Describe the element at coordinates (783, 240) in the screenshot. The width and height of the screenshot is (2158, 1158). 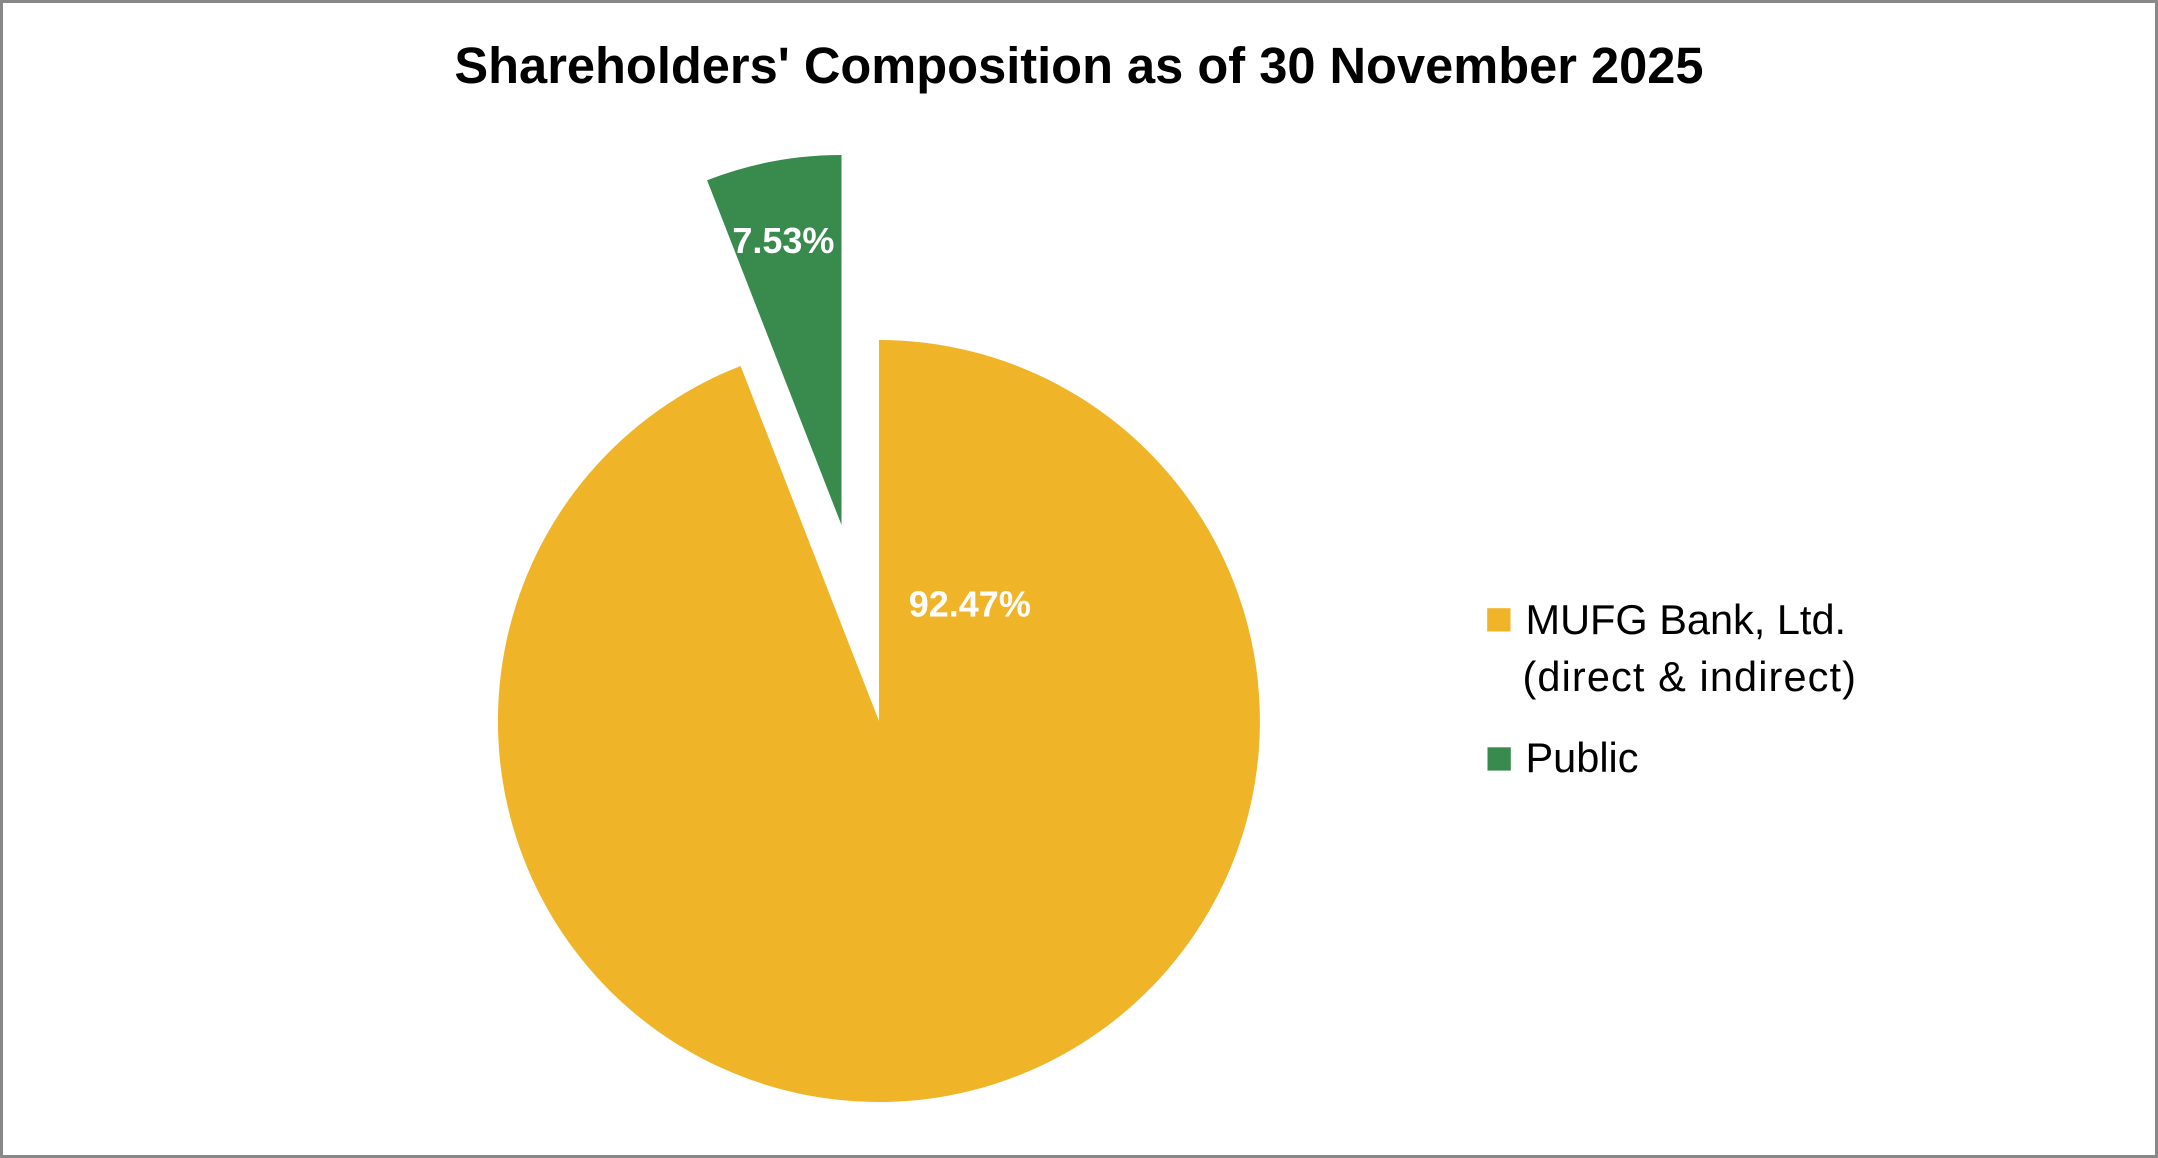
I see `svg-text: 7.53%` at that location.